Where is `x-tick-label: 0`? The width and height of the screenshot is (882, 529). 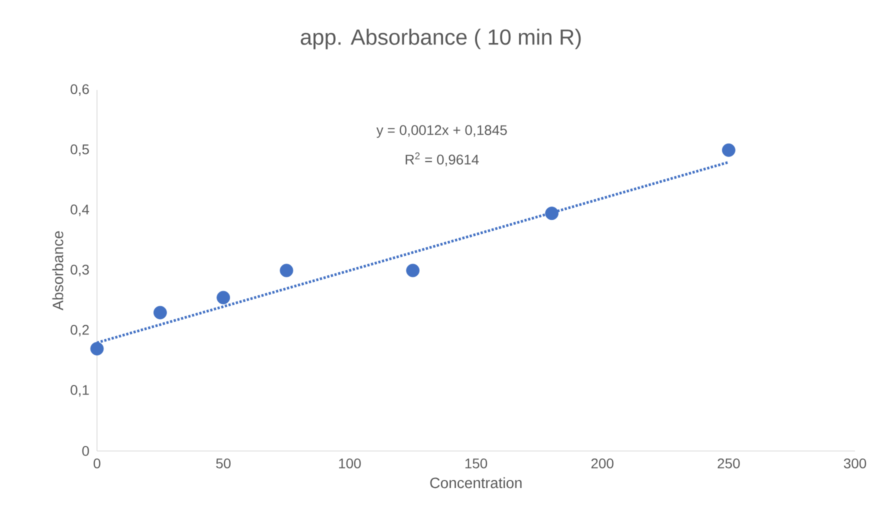 x-tick-label: 0 is located at coordinates (97, 463).